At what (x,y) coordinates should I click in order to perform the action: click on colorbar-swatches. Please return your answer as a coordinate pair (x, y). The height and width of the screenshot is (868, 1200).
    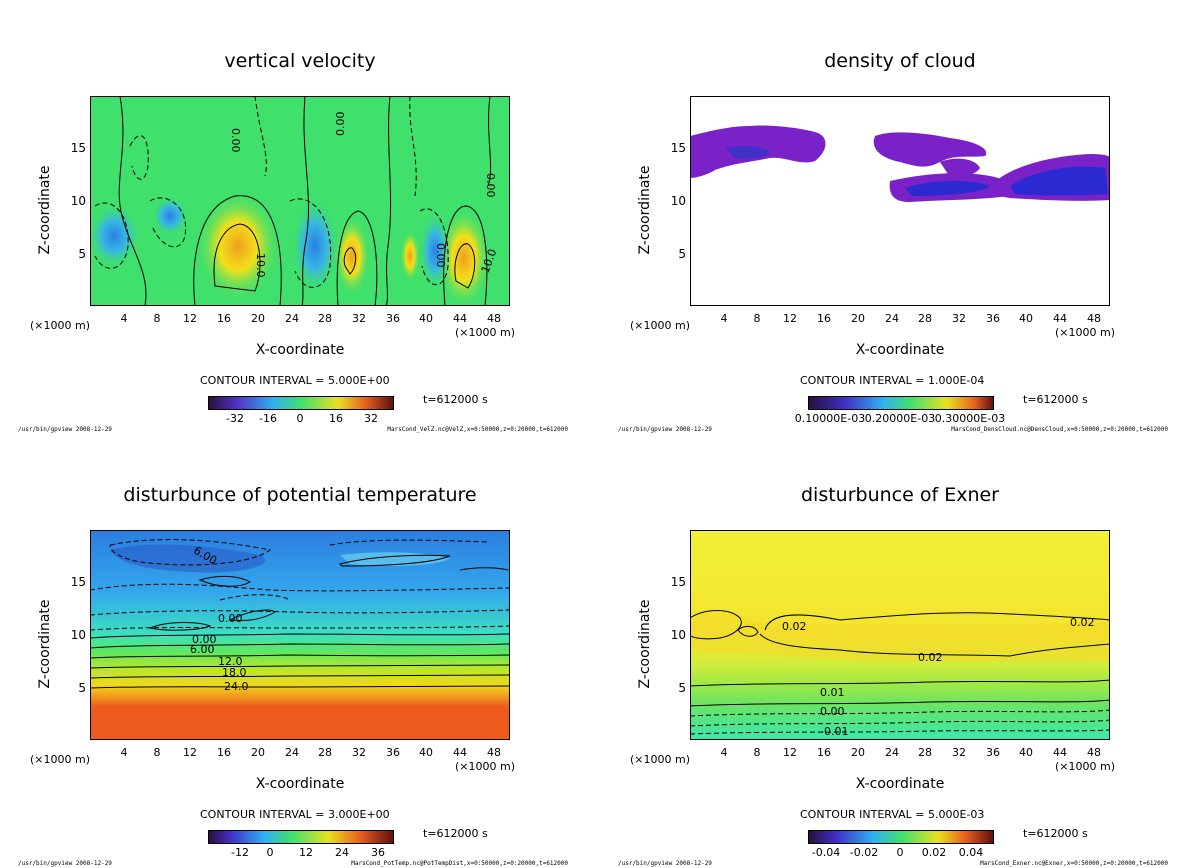
    Looking at the image, I should click on (901, 837).